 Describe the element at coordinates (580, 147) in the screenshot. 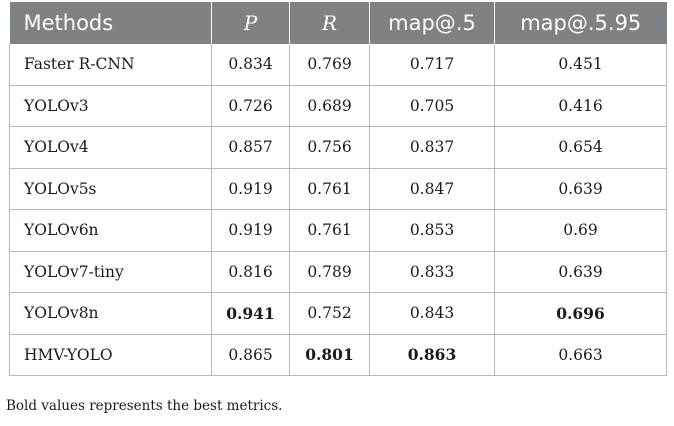

I see `cell-map5095: 0.654` at that location.